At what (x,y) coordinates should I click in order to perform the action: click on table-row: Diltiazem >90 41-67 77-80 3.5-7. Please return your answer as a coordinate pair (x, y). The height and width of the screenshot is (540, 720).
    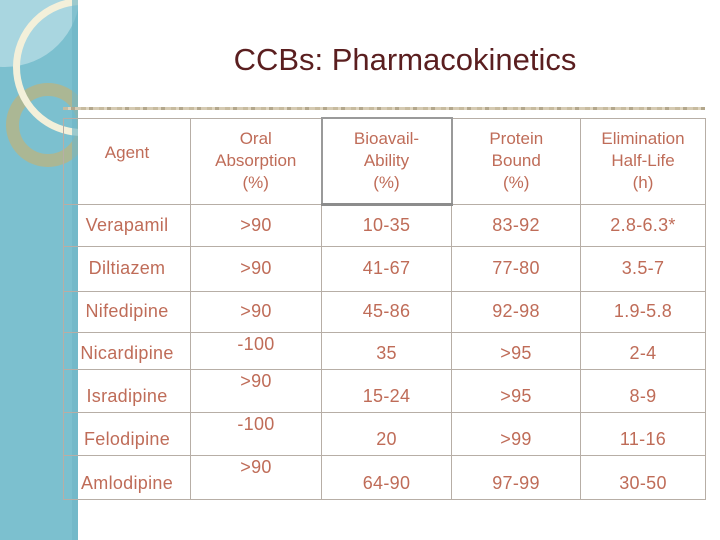
    Looking at the image, I should click on (384, 268).